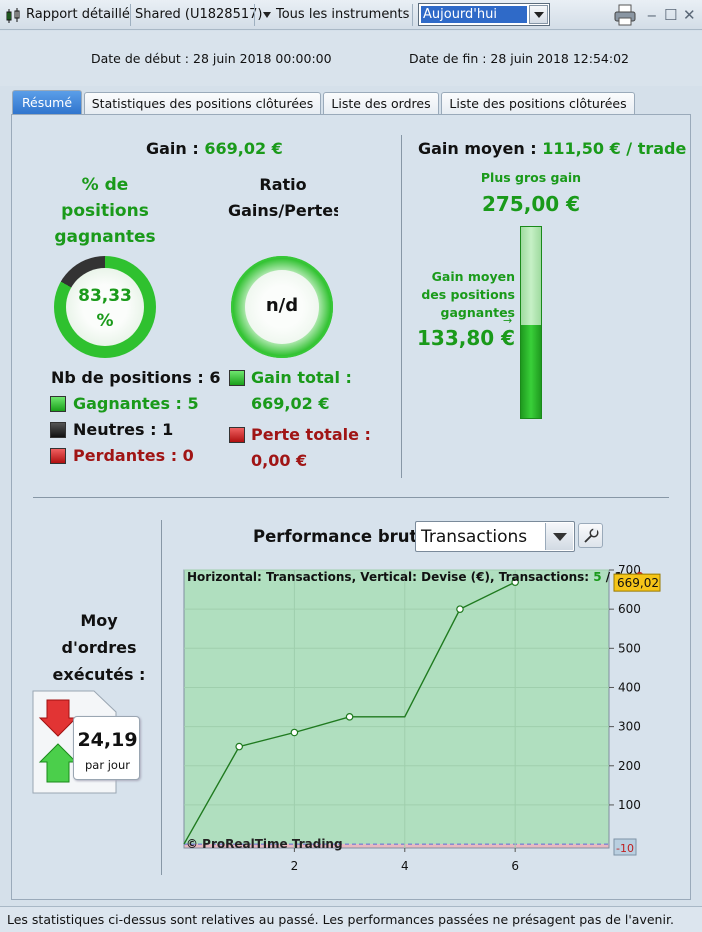  Describe the element at coordinates (531, 177) in the screenshot. I see `max-gain-label: Plus gros gain` at that location.